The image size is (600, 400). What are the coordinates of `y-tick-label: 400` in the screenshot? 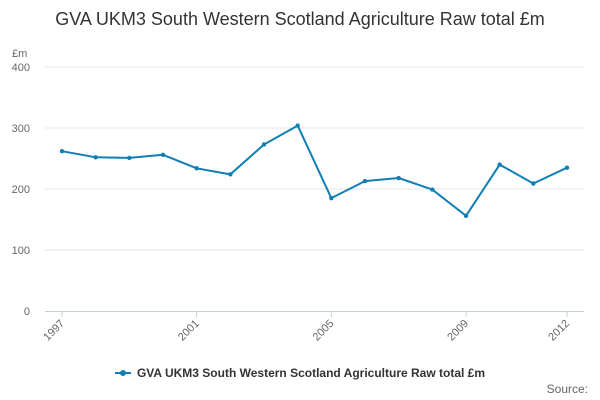 It's located at (21, 68).